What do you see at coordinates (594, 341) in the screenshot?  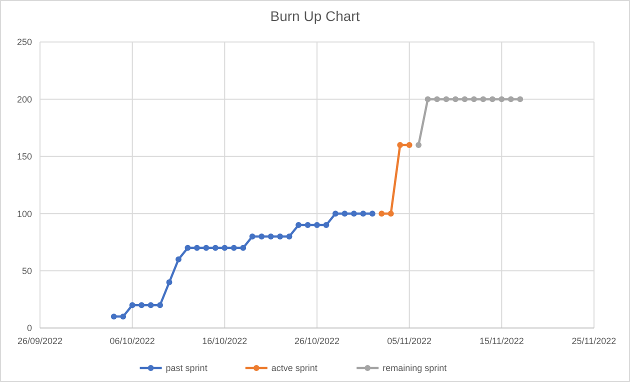 I see `x-tick-label: 25/11/2022` at bounding box center [594, 341].